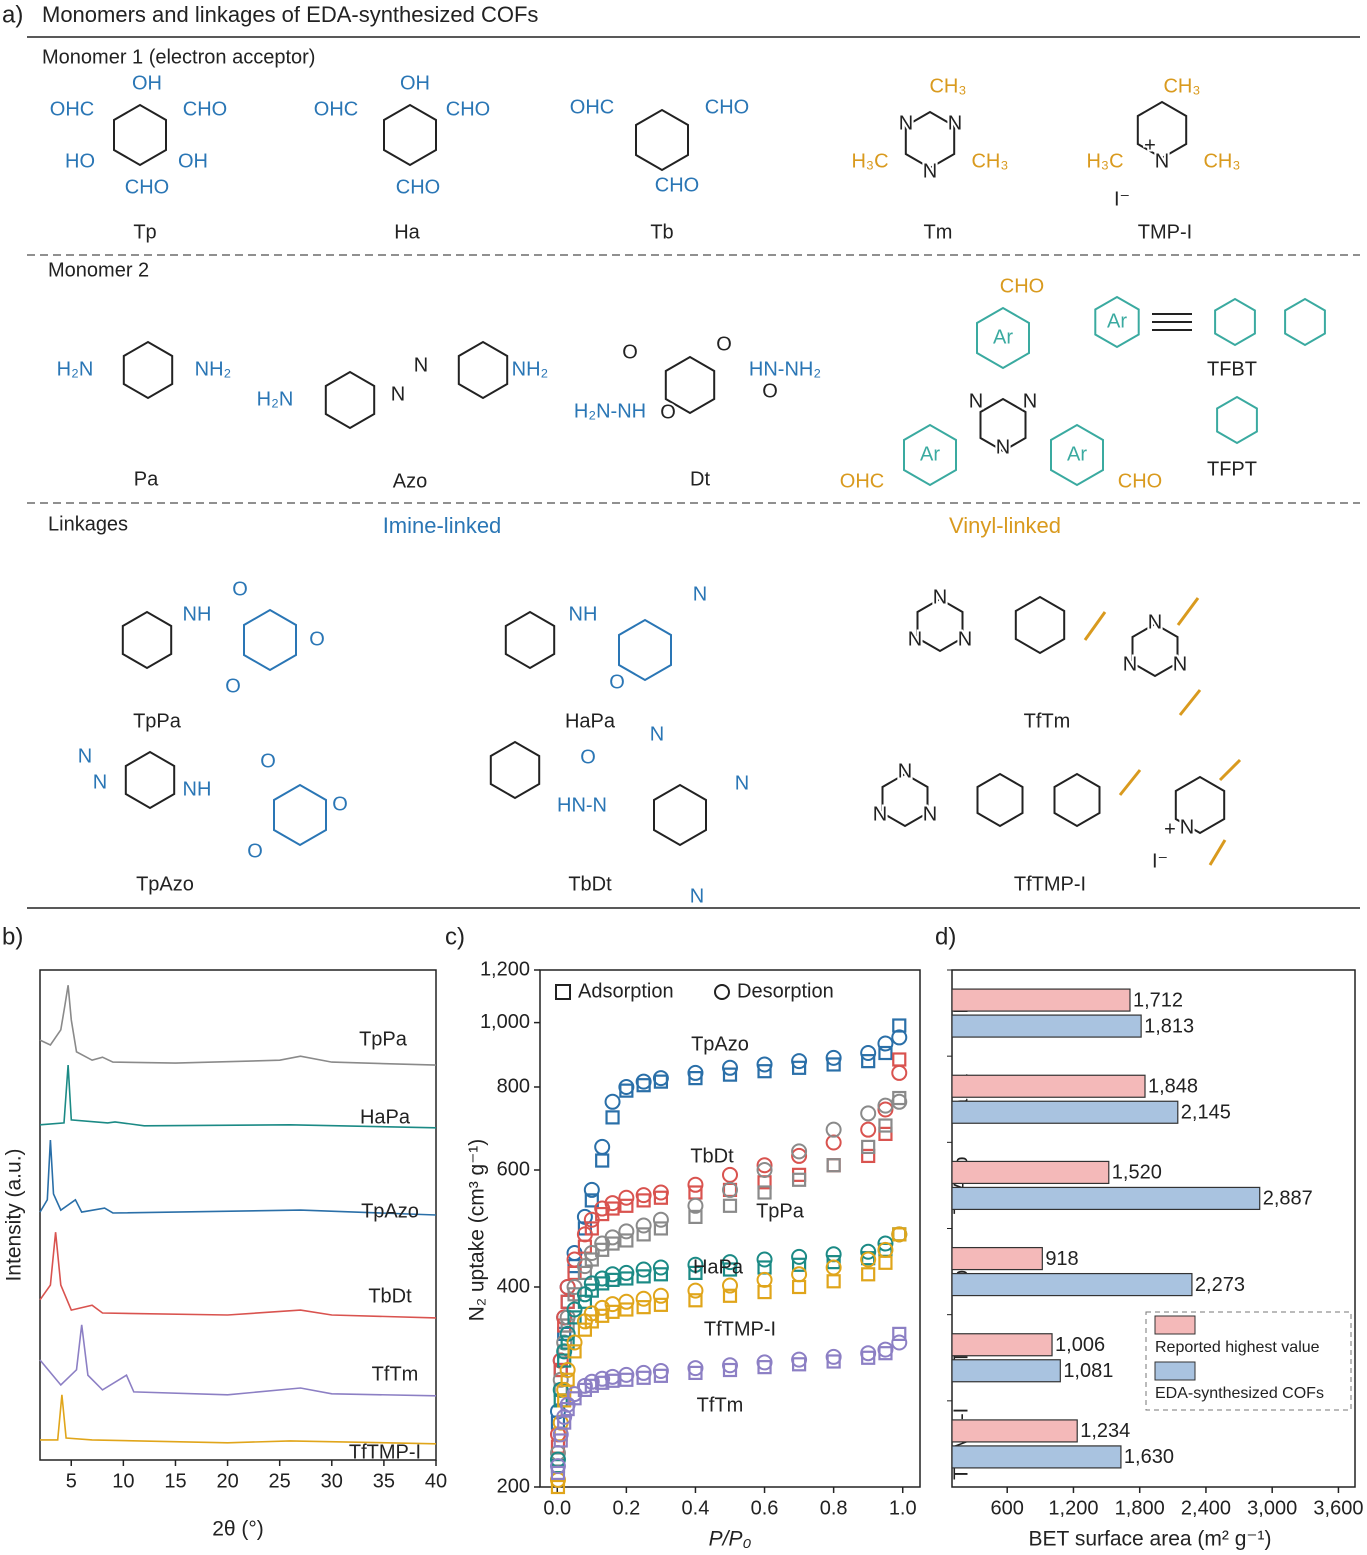 This screenshot has height=1555, width=1367. I want to click on x-tick-label: 0.2, so click(626, 1508).